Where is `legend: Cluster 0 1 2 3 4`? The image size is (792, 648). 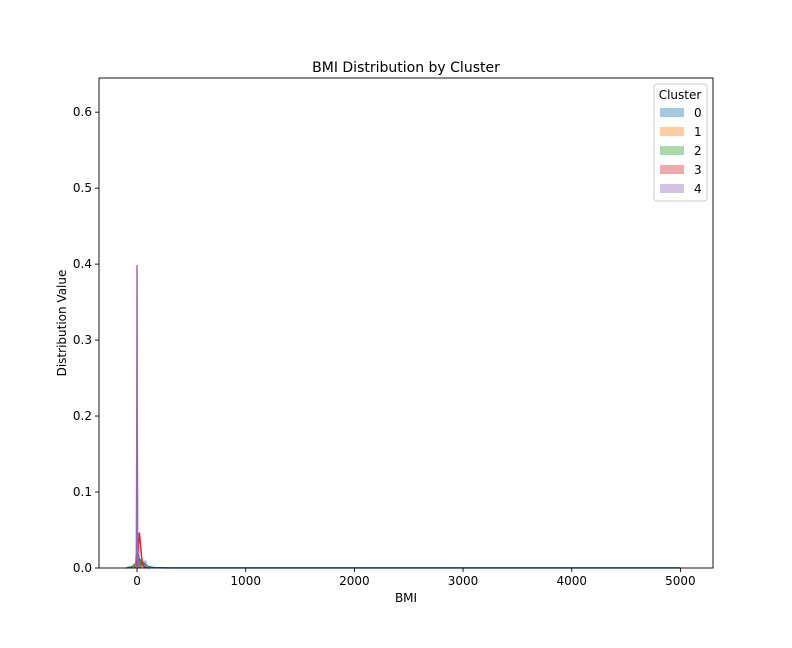 legend: Cluster 0 1 2 3 4 is located at coordinates (680, 142).